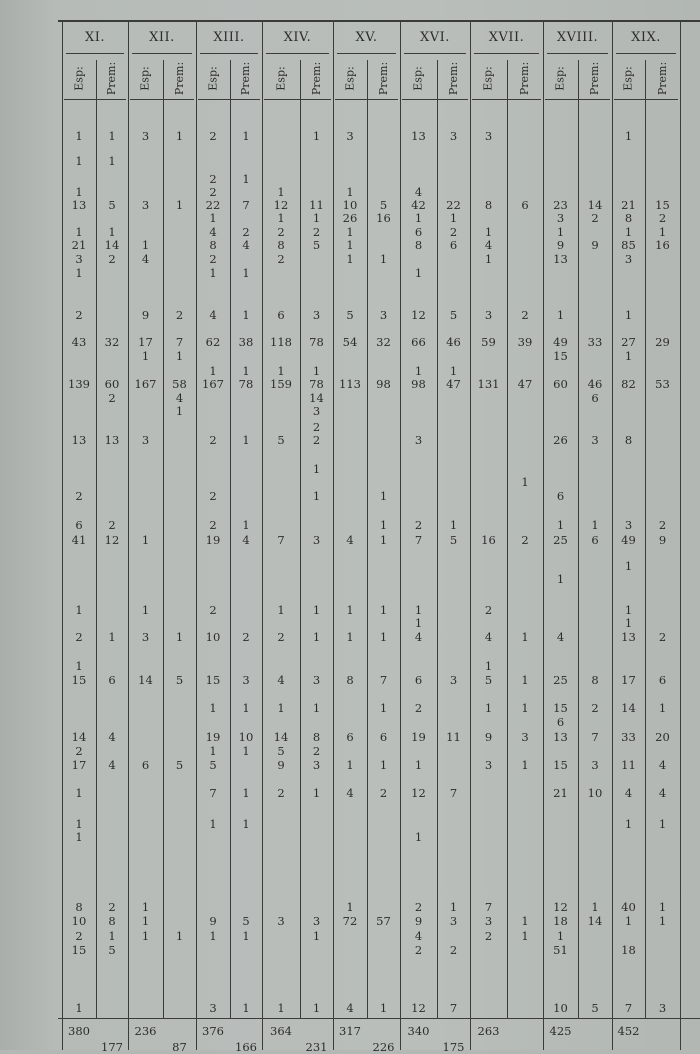  What do you see at coordinates (525, 78) in the screenshot?
I see `prem-header: Prem:` at bounding box center [525, 78].